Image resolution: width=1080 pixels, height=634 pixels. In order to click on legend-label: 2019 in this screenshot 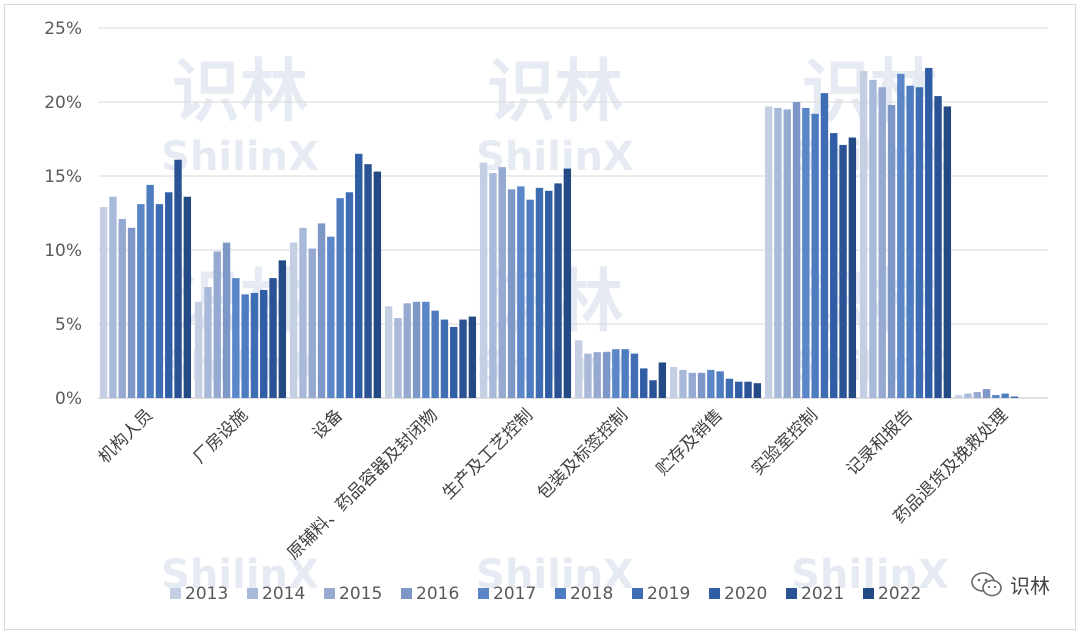, I will do `click(668, 594)`.